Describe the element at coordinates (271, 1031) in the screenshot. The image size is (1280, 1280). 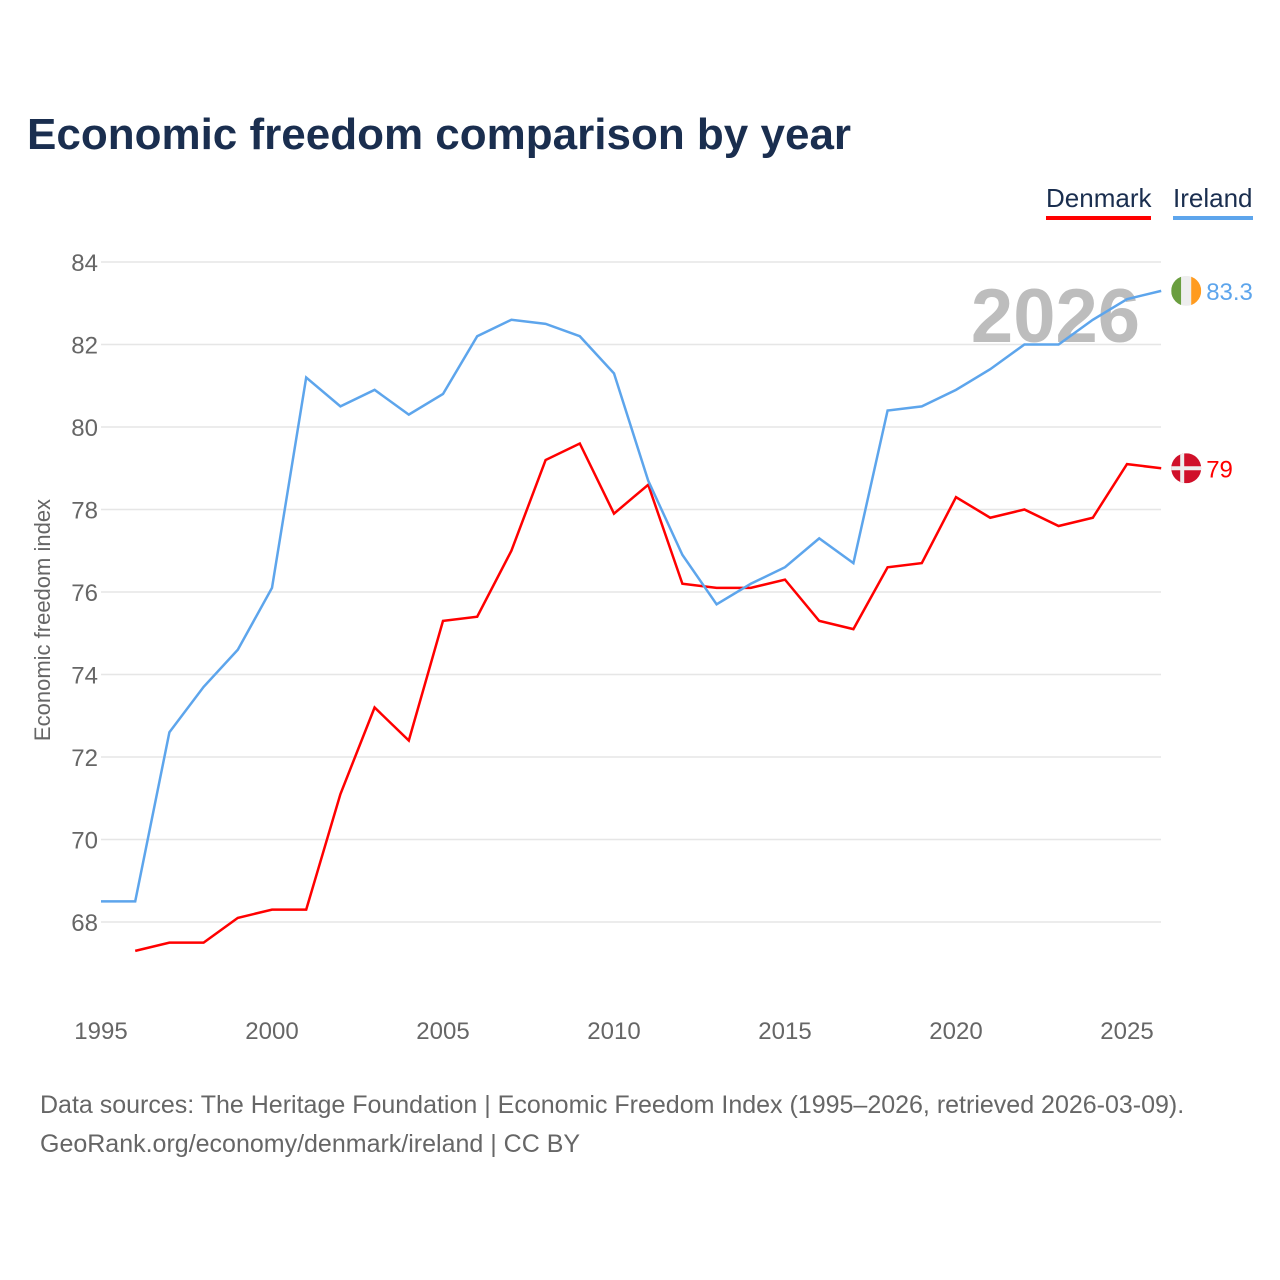
I see `x-tick-label: 2000` at that location.